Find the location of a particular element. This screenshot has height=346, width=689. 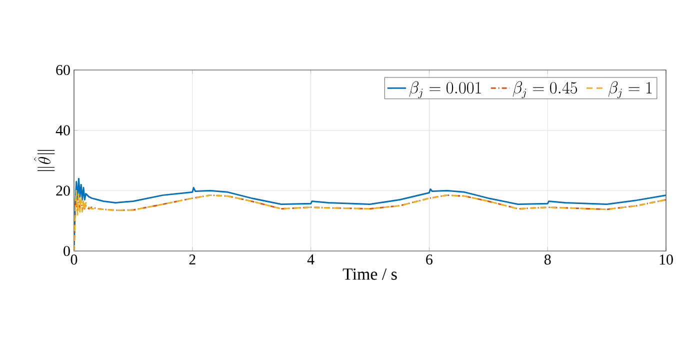

x-tick-label: 8 is located at coordinates (547, 259).